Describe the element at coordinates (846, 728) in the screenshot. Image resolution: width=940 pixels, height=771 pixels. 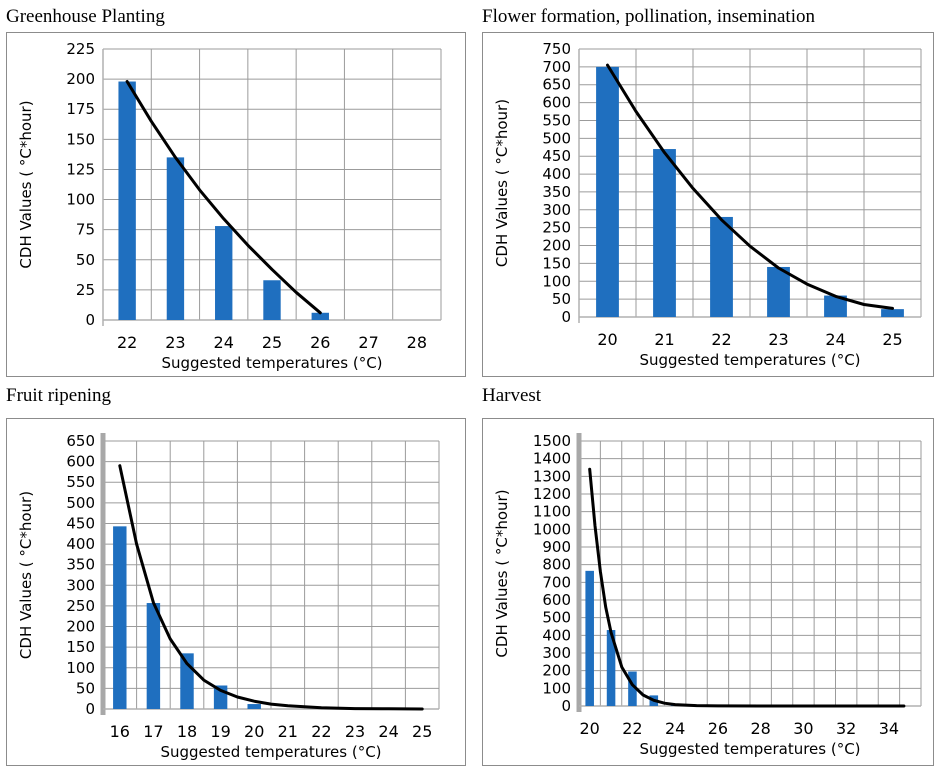
I see `x-tick-label: 32` at that location.